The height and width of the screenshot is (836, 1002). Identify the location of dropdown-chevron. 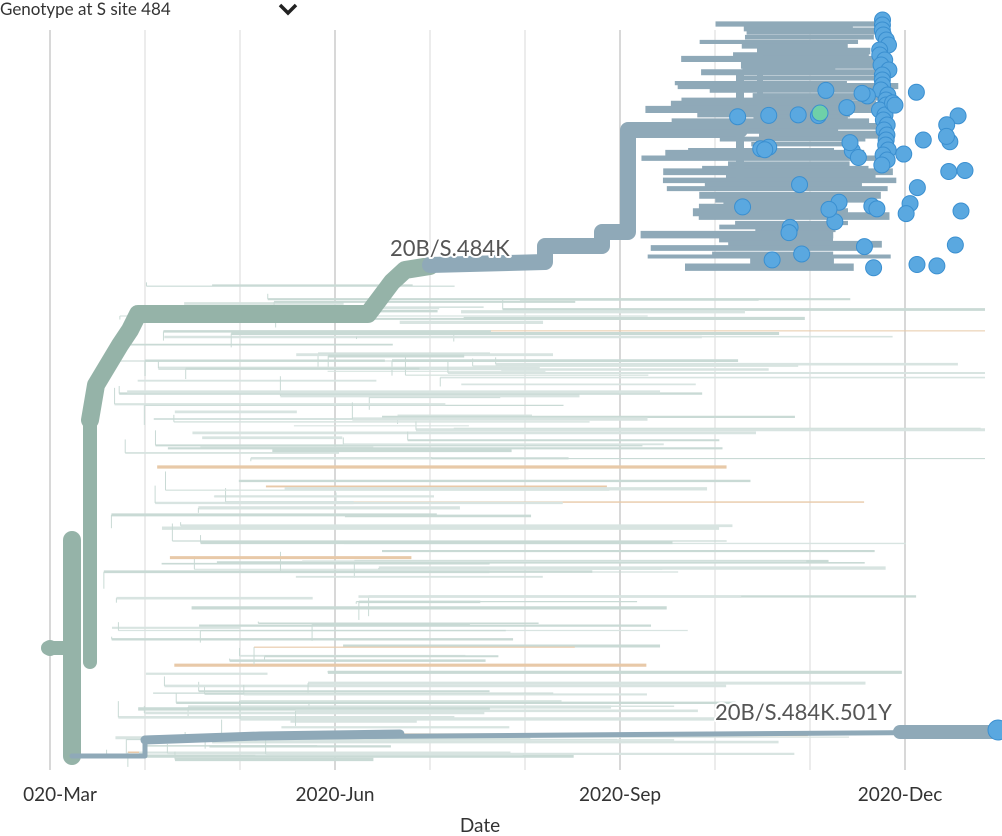
(288, 9).